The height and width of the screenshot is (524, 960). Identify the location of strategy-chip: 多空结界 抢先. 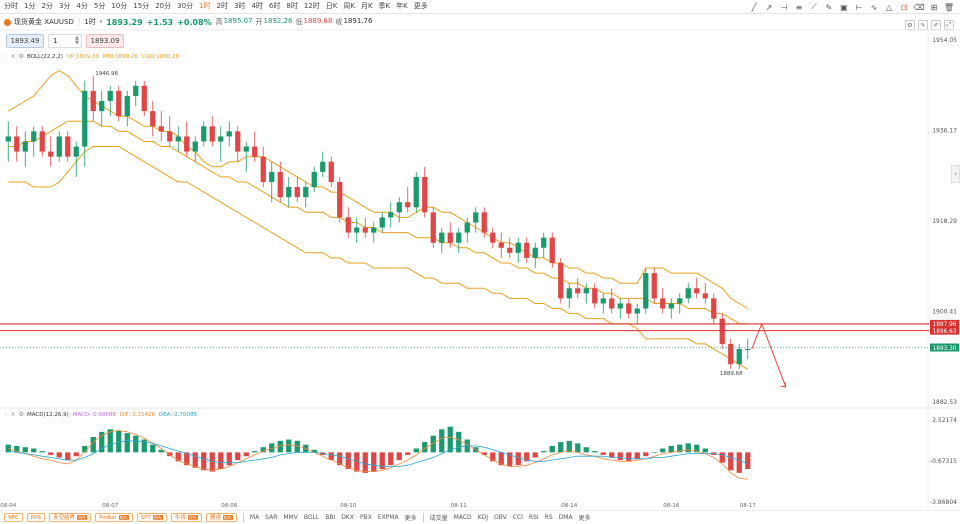
(70, 517).